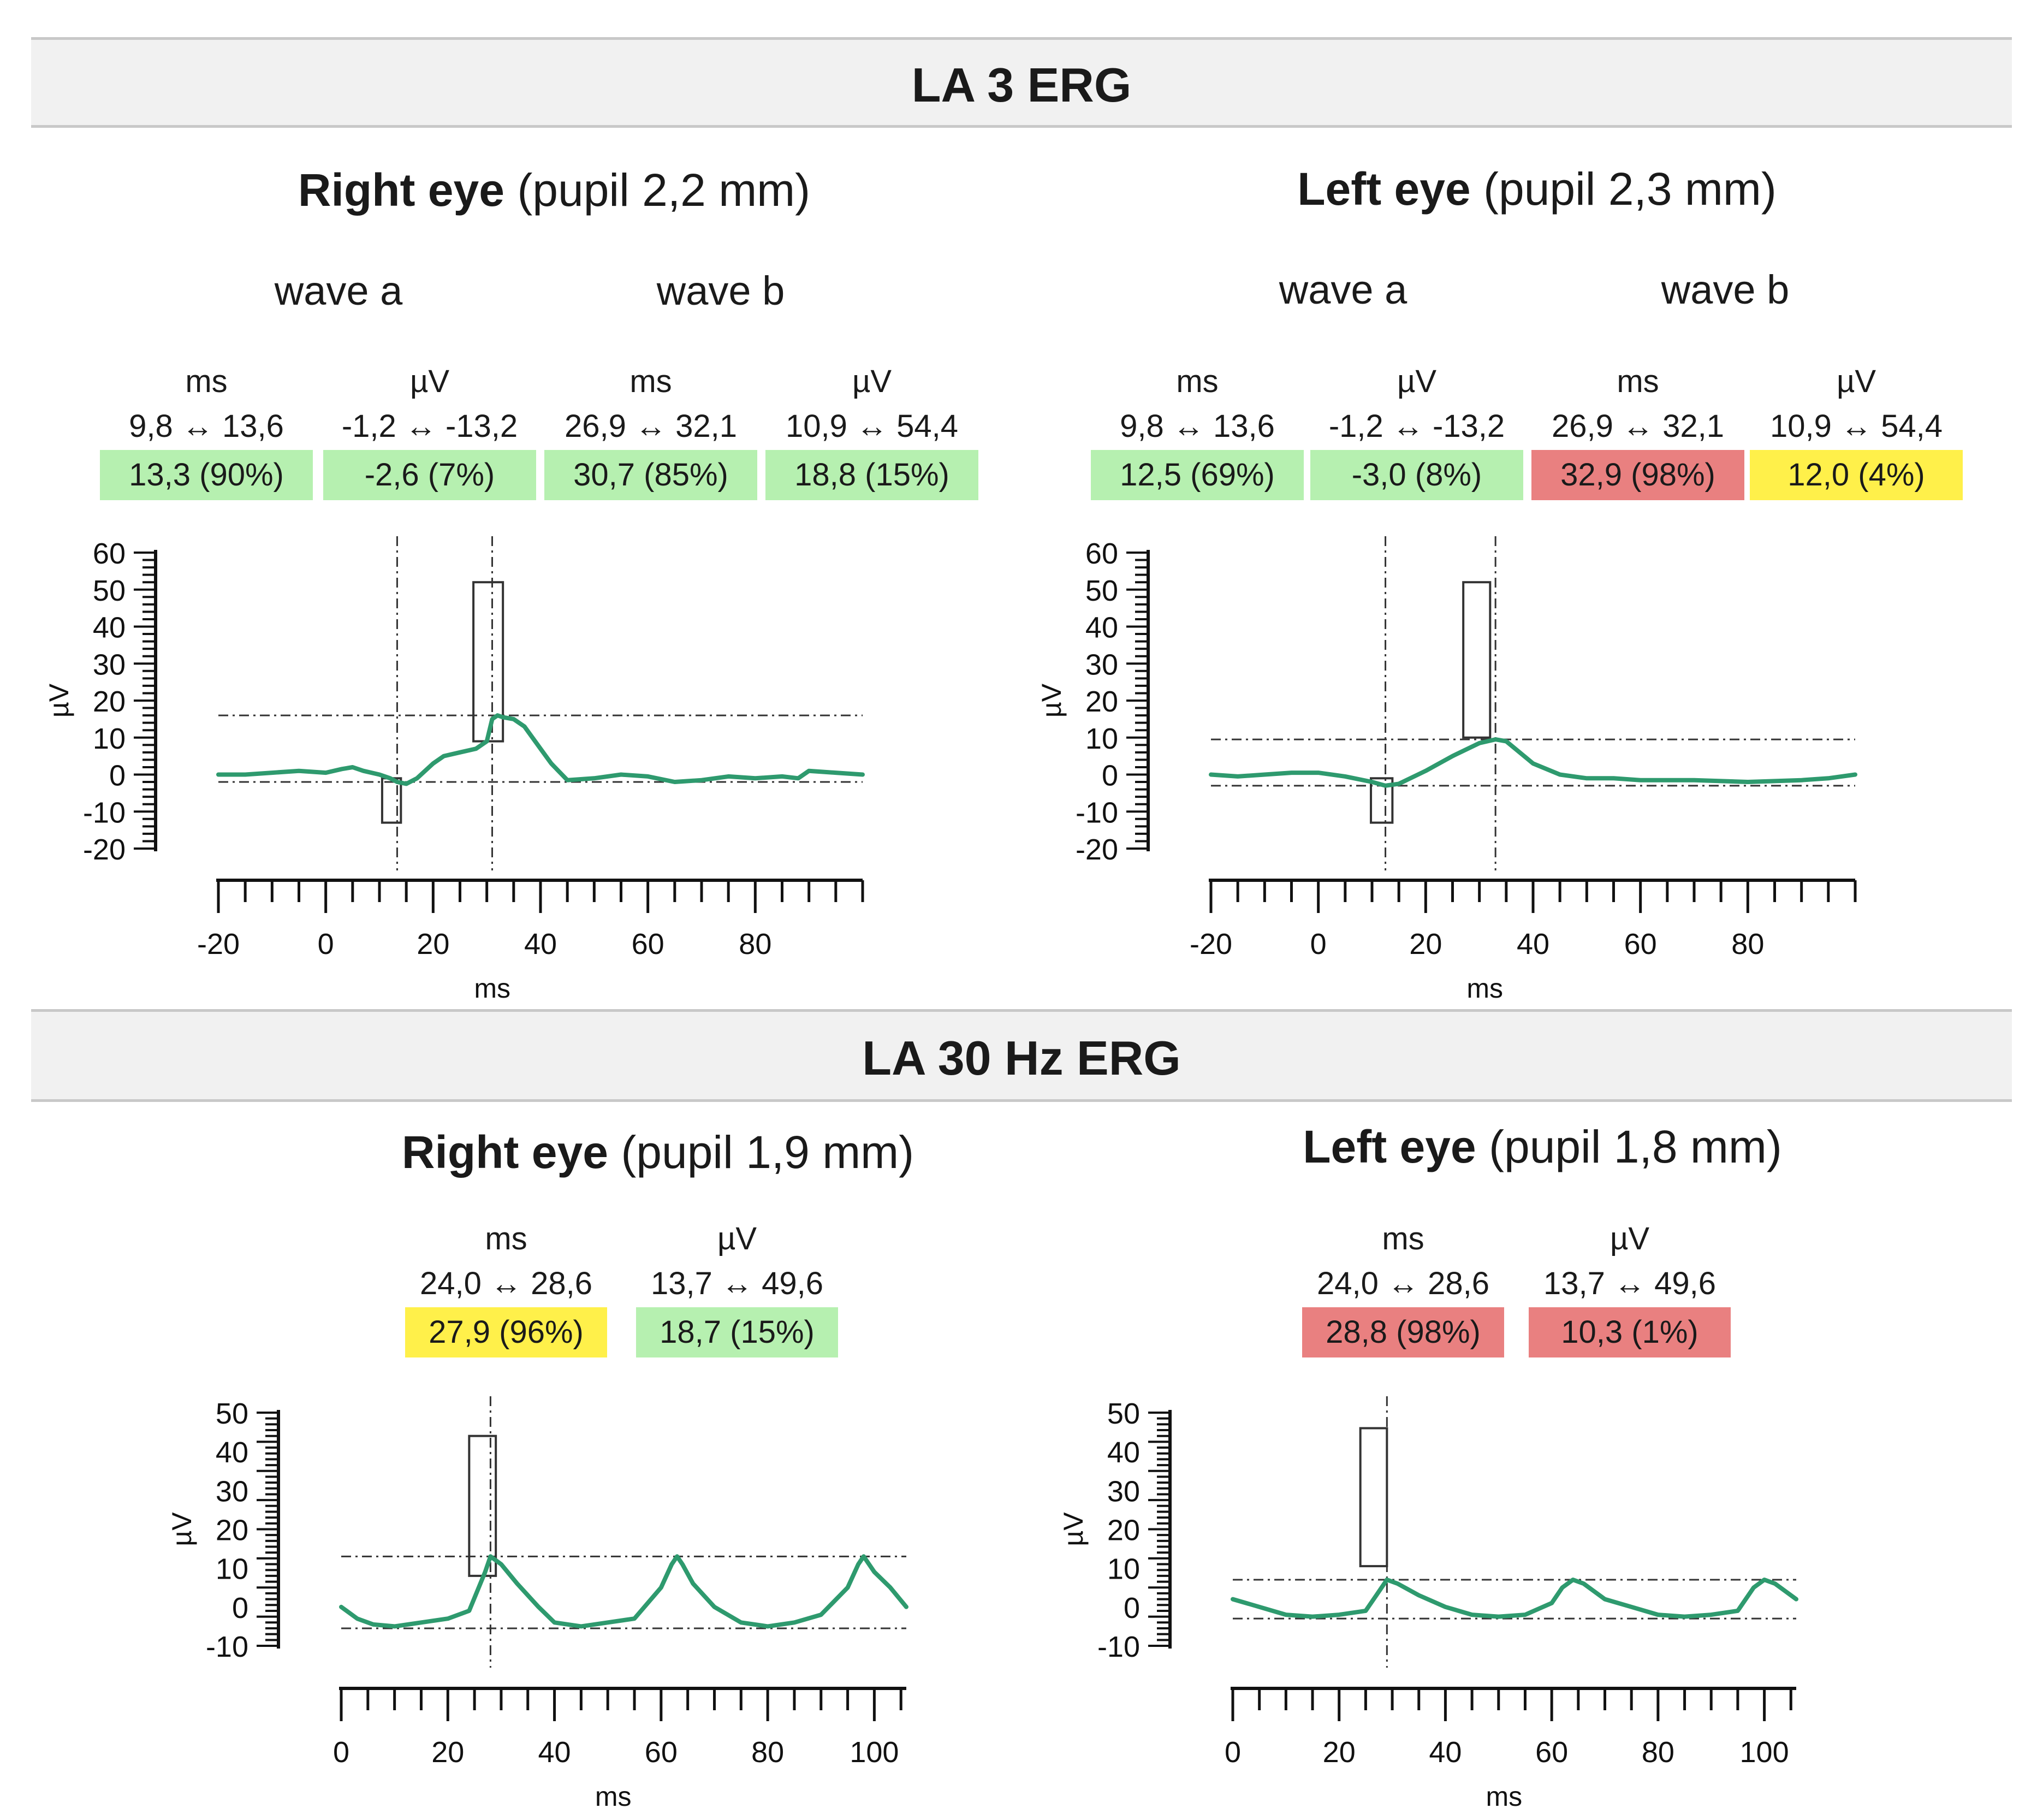 Image resolution: width=2043 pixels, height=1820 pixels. What do you see at coordinates (737, 1332) in the screenshot?
I see `measure-value: 18,7 (15%)` at bounding box center [737, 1332].